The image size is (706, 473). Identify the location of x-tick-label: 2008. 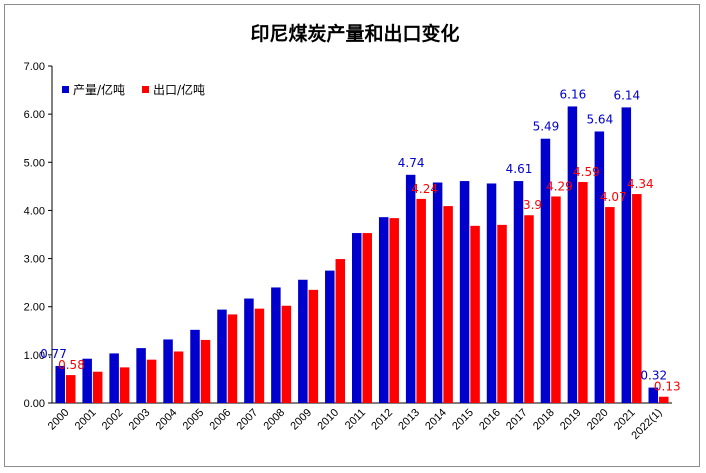
(274, 420).